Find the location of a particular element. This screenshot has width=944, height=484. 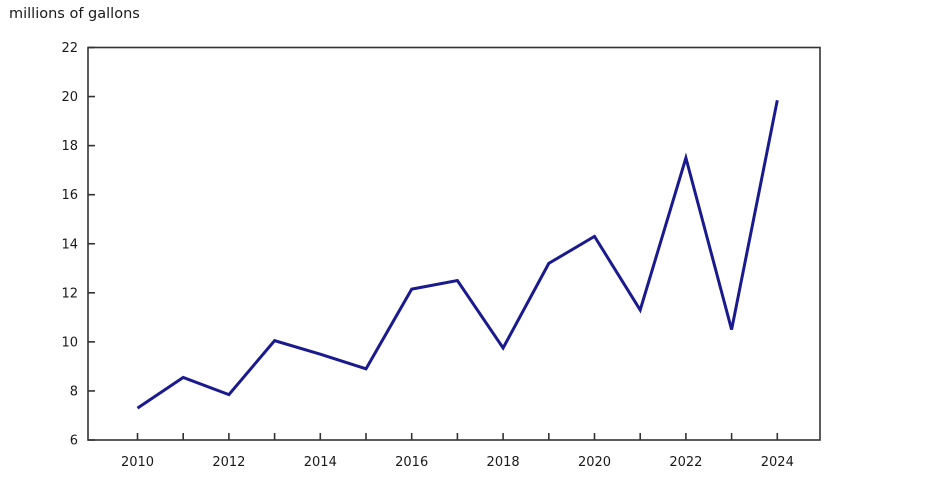

y-axis-tick-label: 16 is located at coordinates (69, 195).